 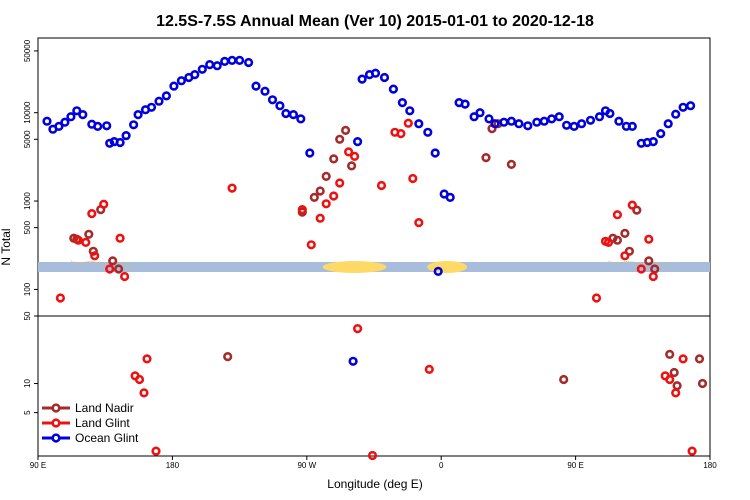 What do you see at coordinates (27, 289) in the screenshot?
I see `y-tick-label: 100` at bounding box center [27, 289].